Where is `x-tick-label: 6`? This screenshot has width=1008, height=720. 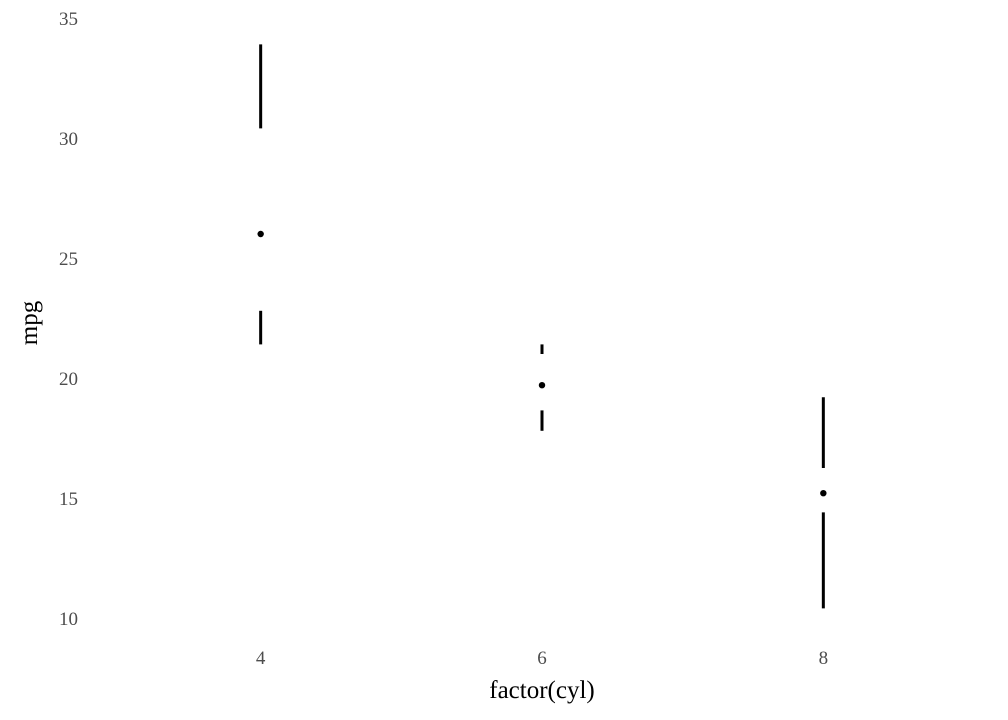
x-tick-label: 6 is located at coordinates (542, 658).